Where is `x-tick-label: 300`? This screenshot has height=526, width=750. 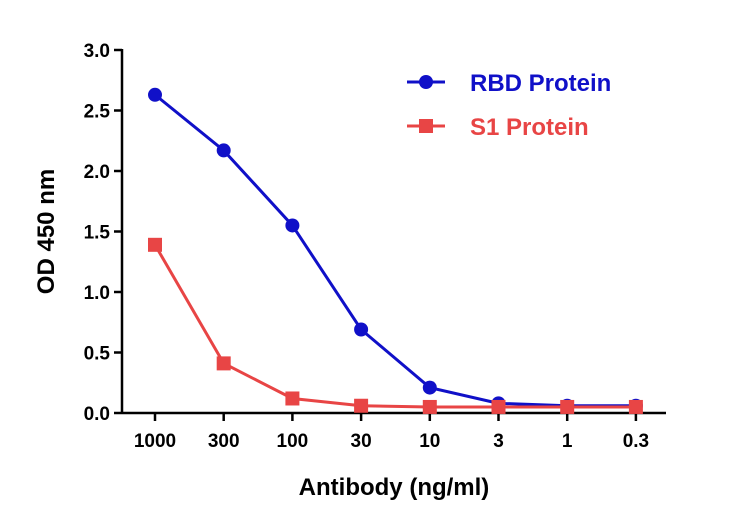 x-tick-label: 300 is located at coordinates (224, 441).